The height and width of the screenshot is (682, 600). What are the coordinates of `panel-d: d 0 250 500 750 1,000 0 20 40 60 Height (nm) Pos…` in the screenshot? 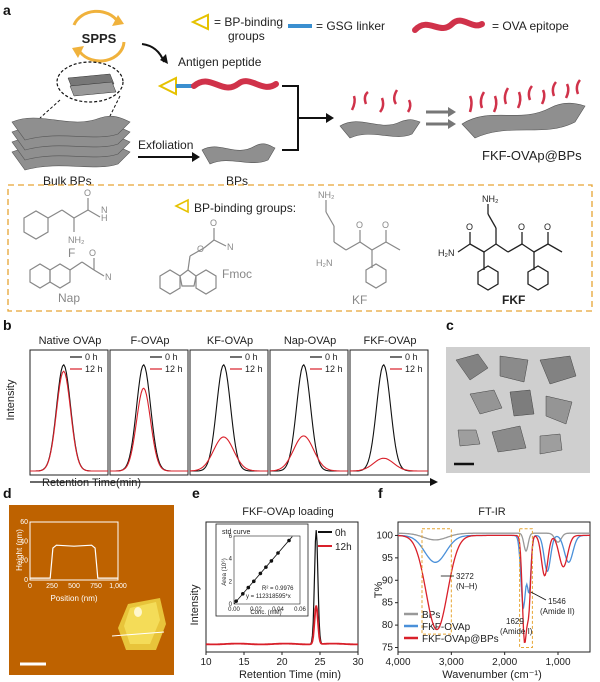 It's located at (88, 580).